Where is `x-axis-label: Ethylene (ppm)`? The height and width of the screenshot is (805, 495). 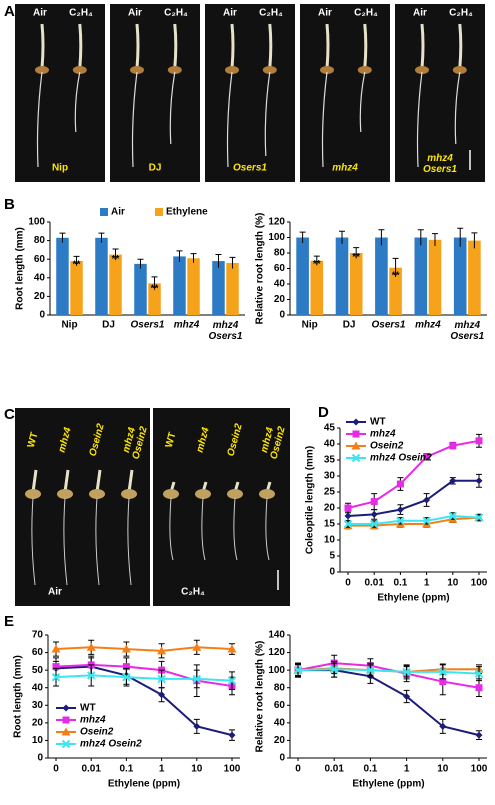
x-axis-label: Ethylene (ppm) is located at coordinates (144, 784).